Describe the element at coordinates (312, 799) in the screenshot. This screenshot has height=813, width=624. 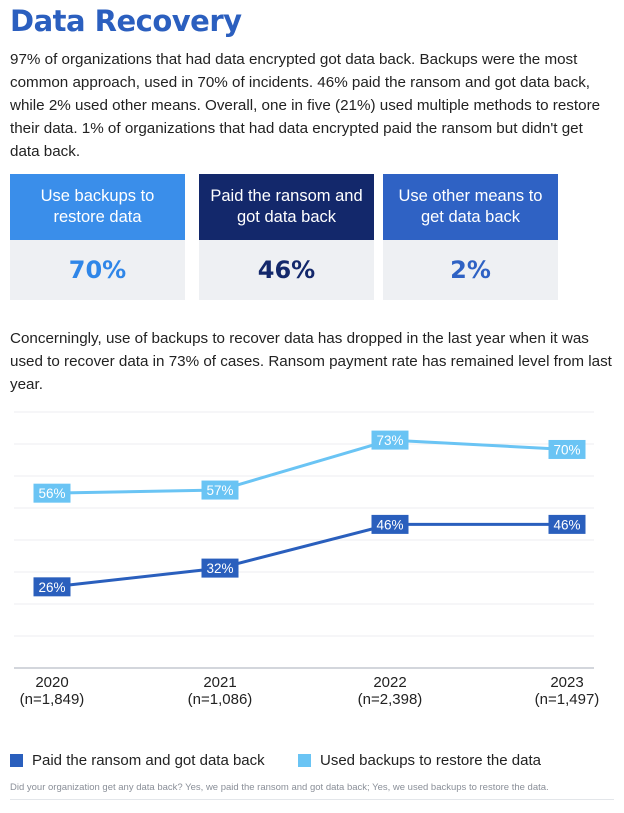
I see `footer-divider` at that location.